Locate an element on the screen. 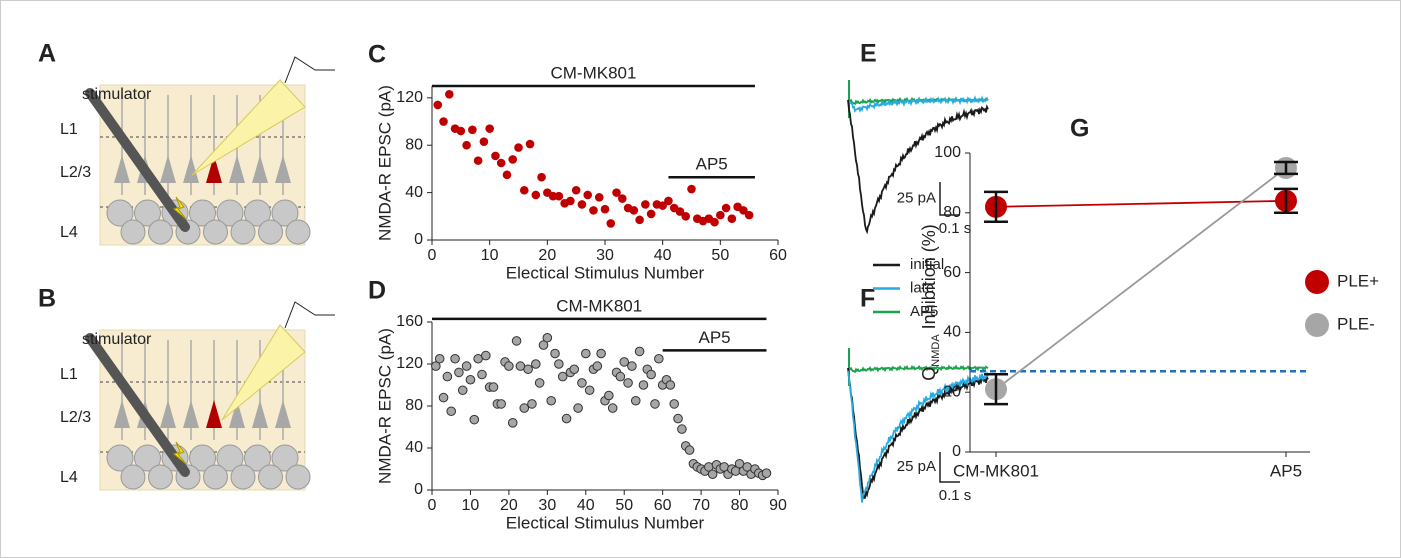 Image resolution: width=1401 pixels, height=558 pixels. y-tick-label: 80 is located at coordinates (414, 405).